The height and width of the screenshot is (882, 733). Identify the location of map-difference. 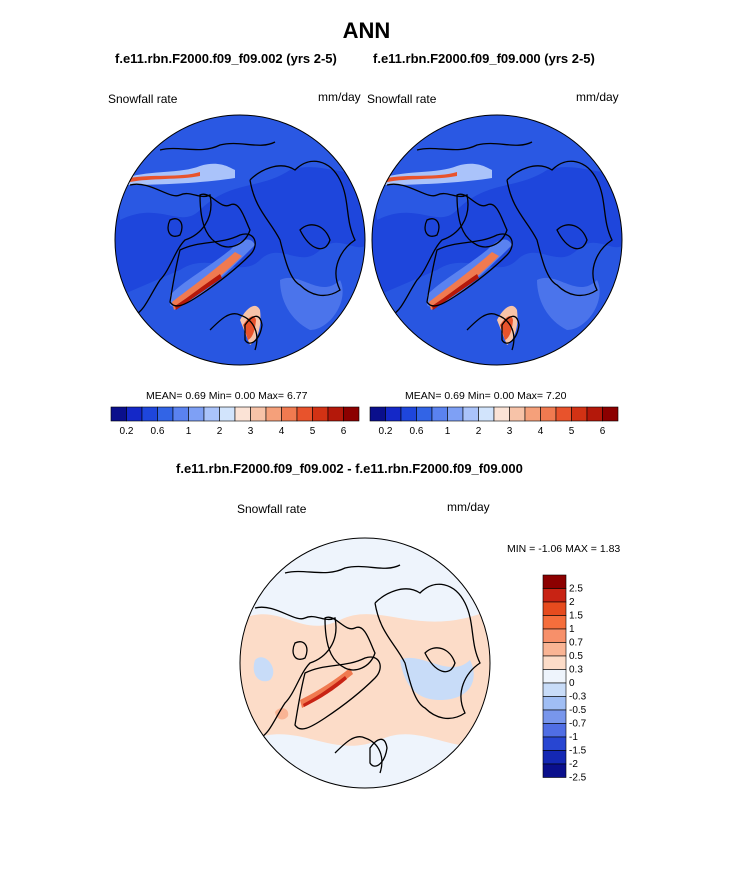
(365, 663).